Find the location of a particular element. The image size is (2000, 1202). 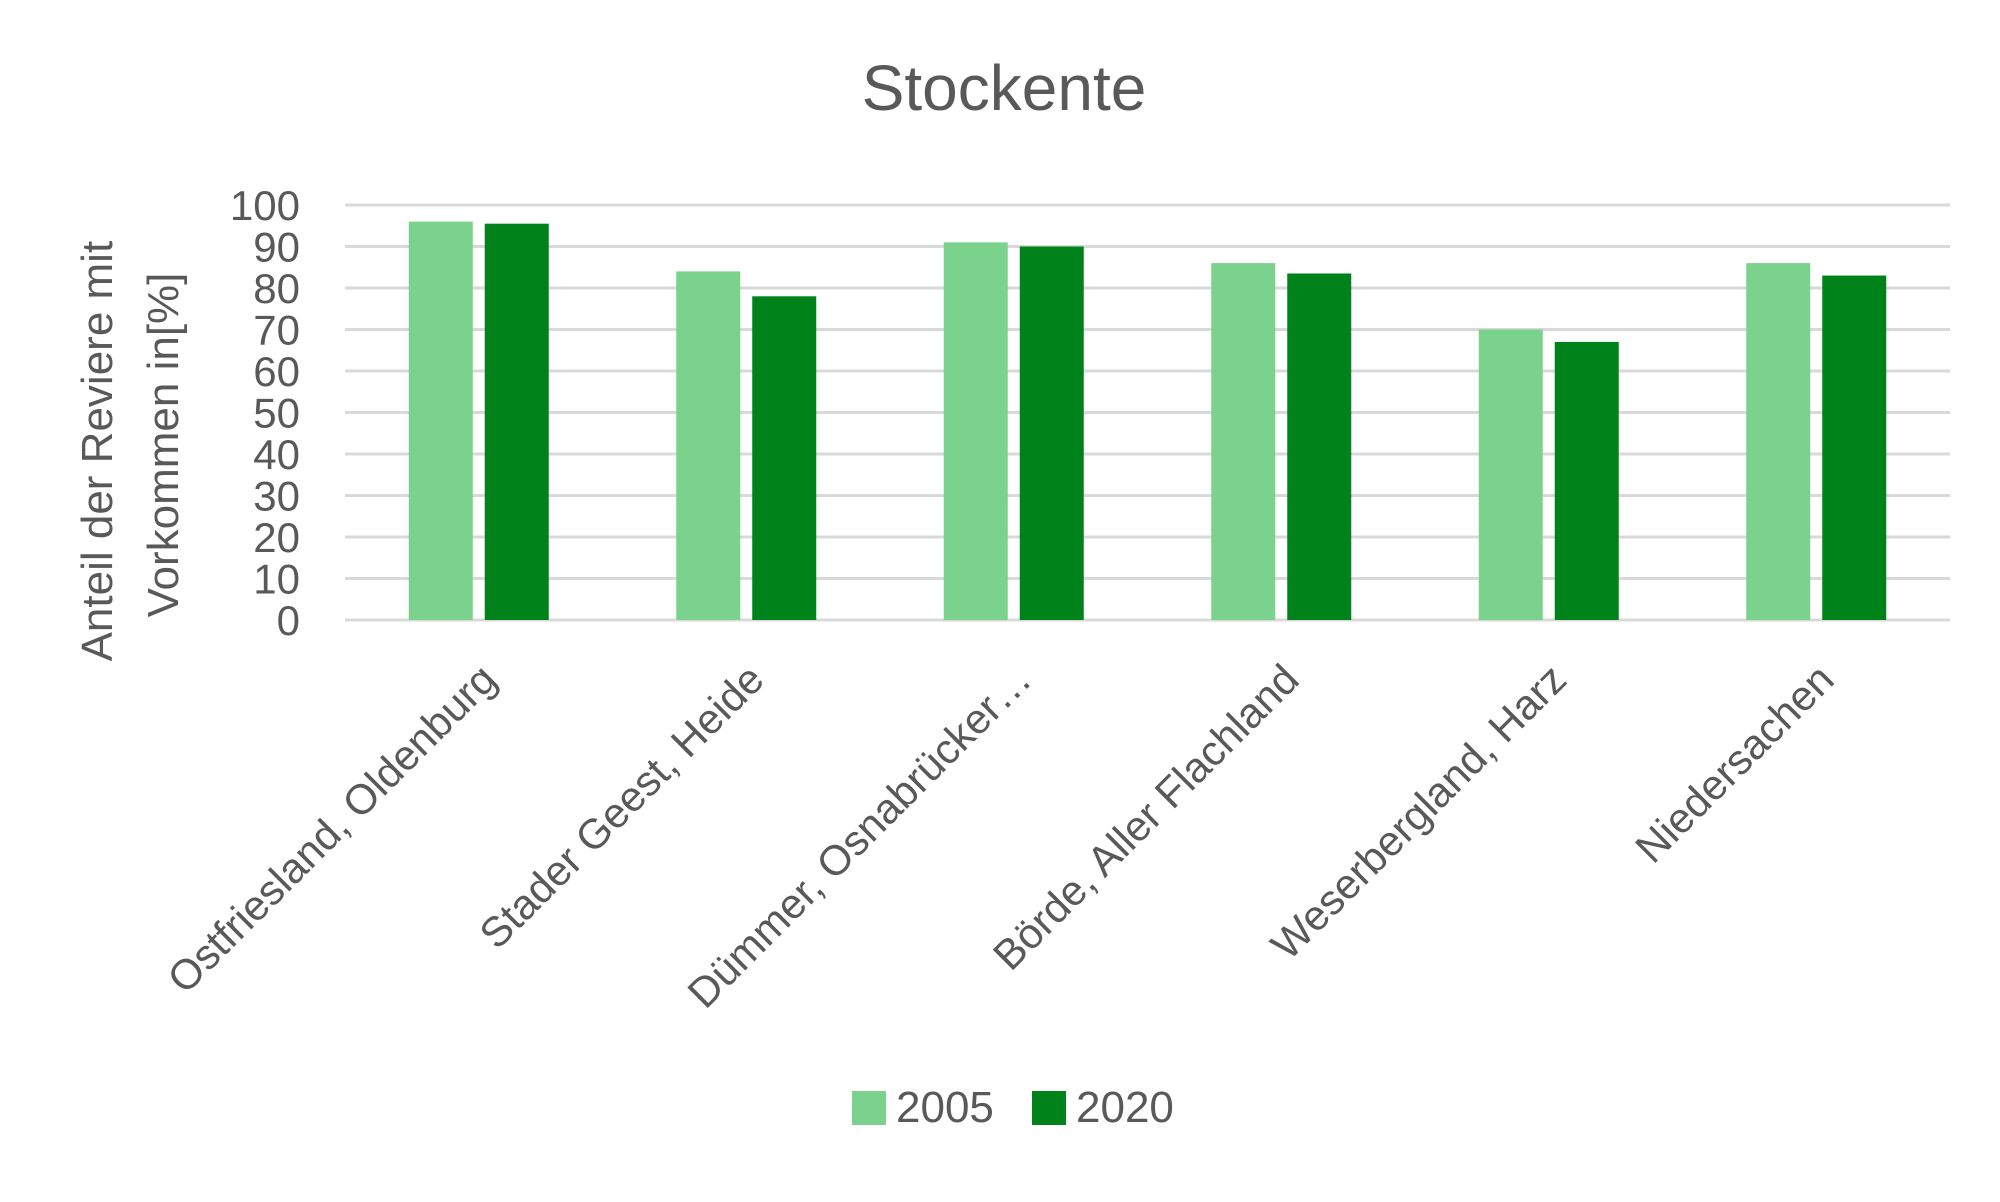

y-tick-label: 70 is located at coordinates (276, 330).